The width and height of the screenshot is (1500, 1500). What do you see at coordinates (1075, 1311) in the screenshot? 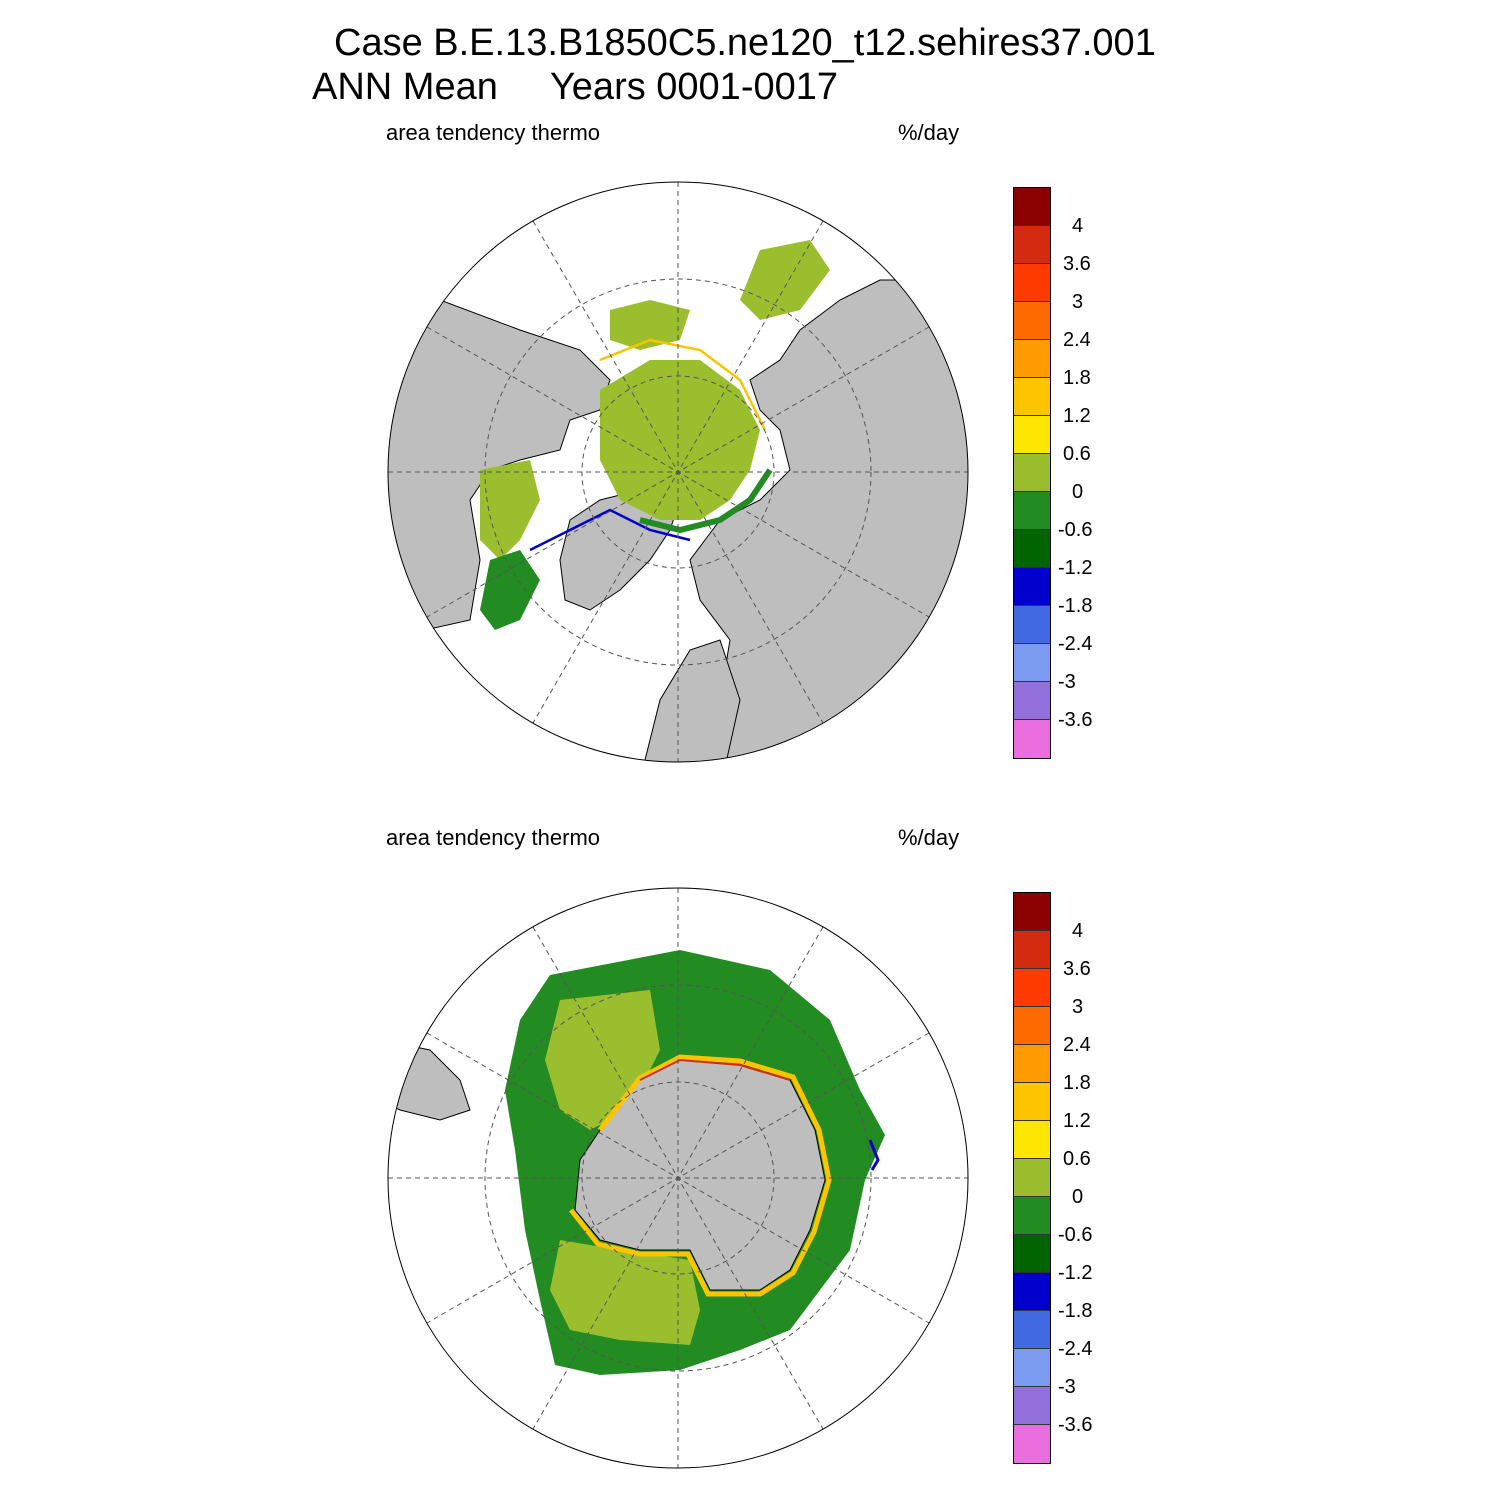
I see `south-colorbar-tick-label: -1.8` at bounding box center [1075, 1311].